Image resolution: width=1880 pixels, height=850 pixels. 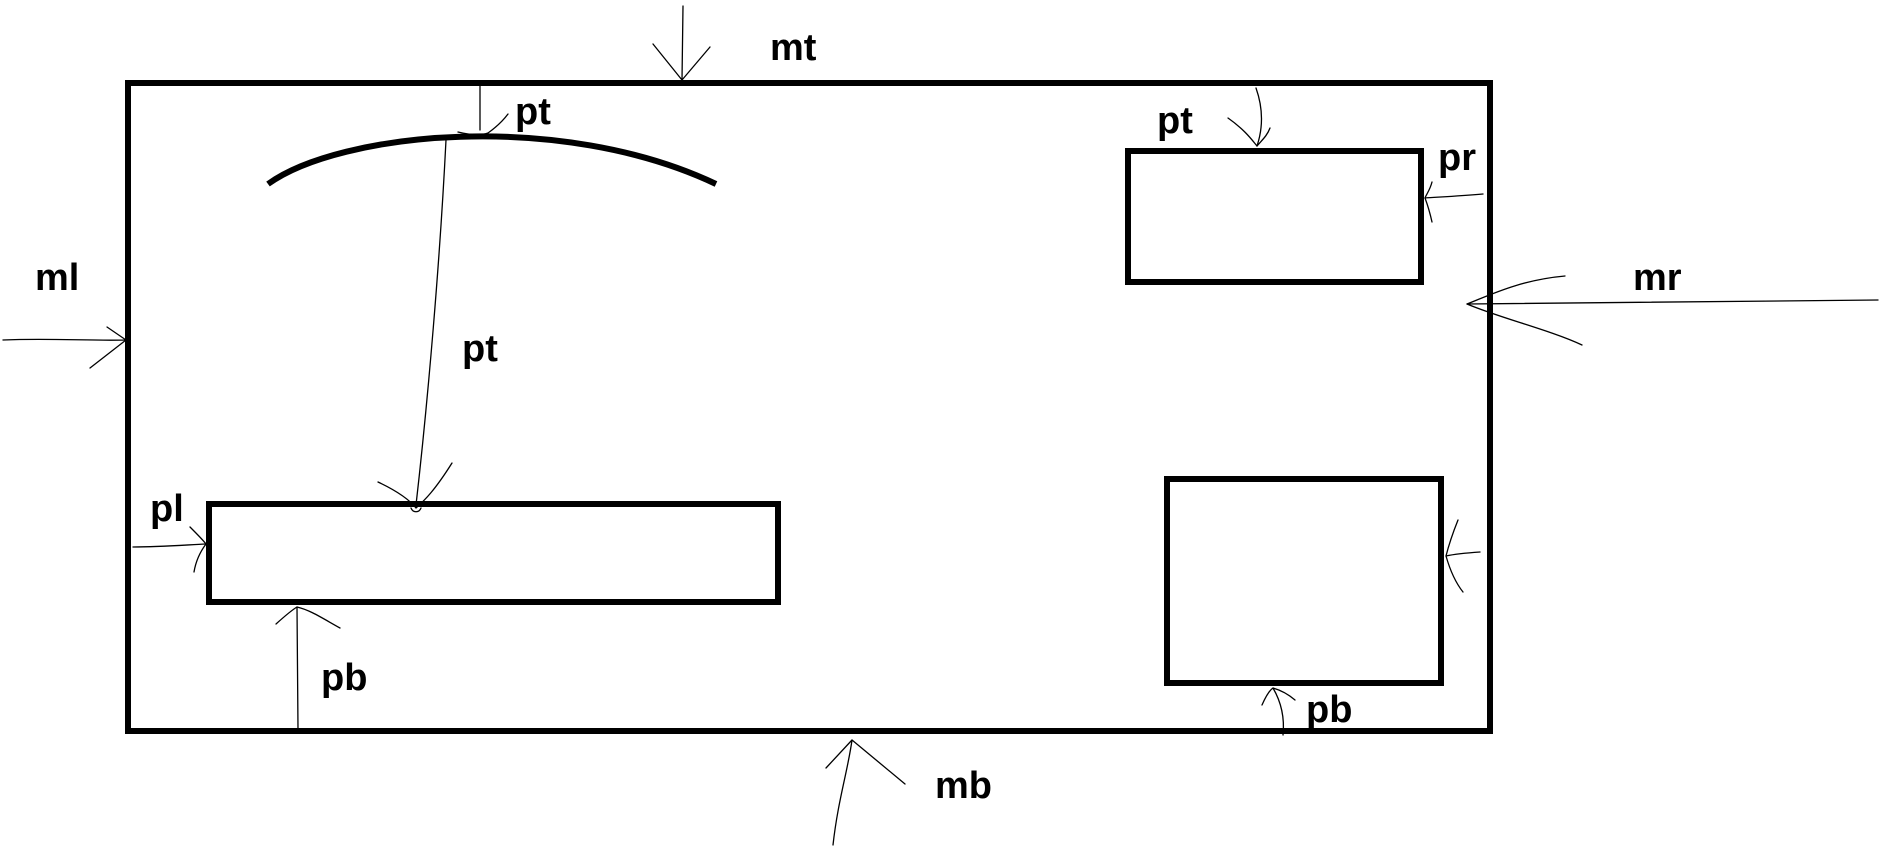 I want to click on pr-bottom-box-arrow, so click(x=1463, y=556).